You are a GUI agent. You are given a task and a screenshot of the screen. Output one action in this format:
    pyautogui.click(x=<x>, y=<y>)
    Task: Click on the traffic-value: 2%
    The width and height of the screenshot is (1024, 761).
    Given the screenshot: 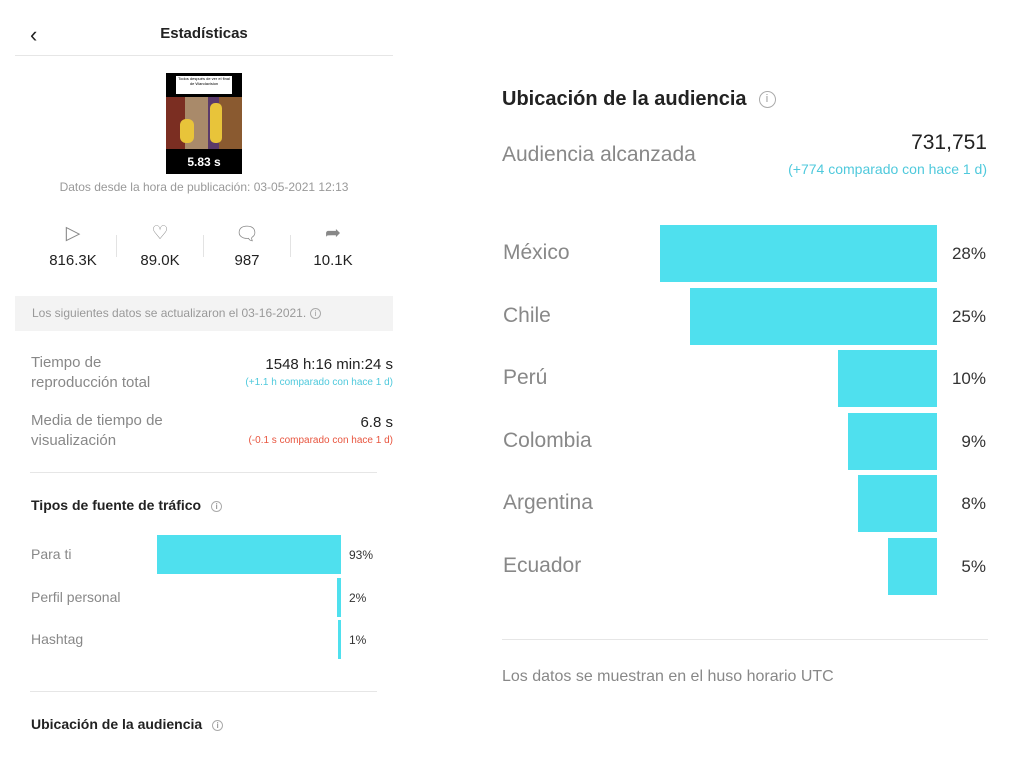 What is the action you would take?
    pyautogui.click(x=358, y=597)
    